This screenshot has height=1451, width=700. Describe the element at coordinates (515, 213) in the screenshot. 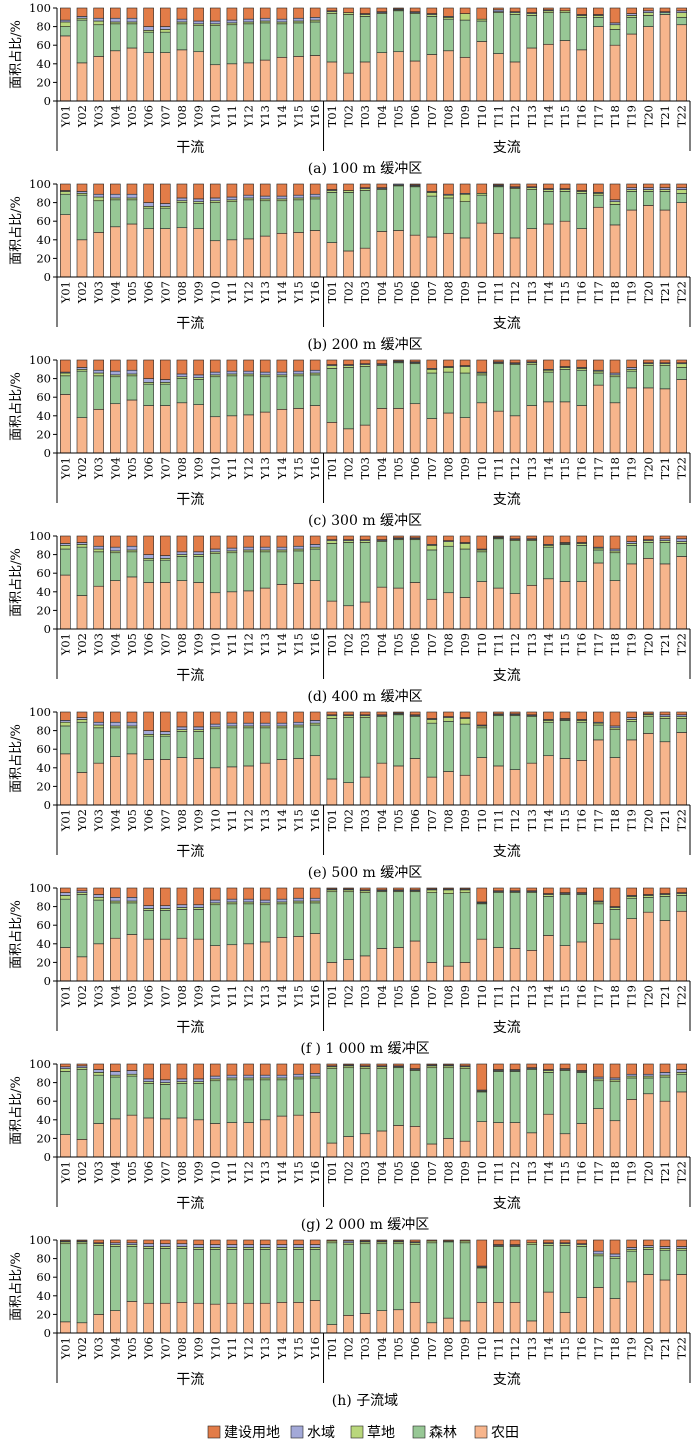

I see `bar-segment-T12-森林` at that location.